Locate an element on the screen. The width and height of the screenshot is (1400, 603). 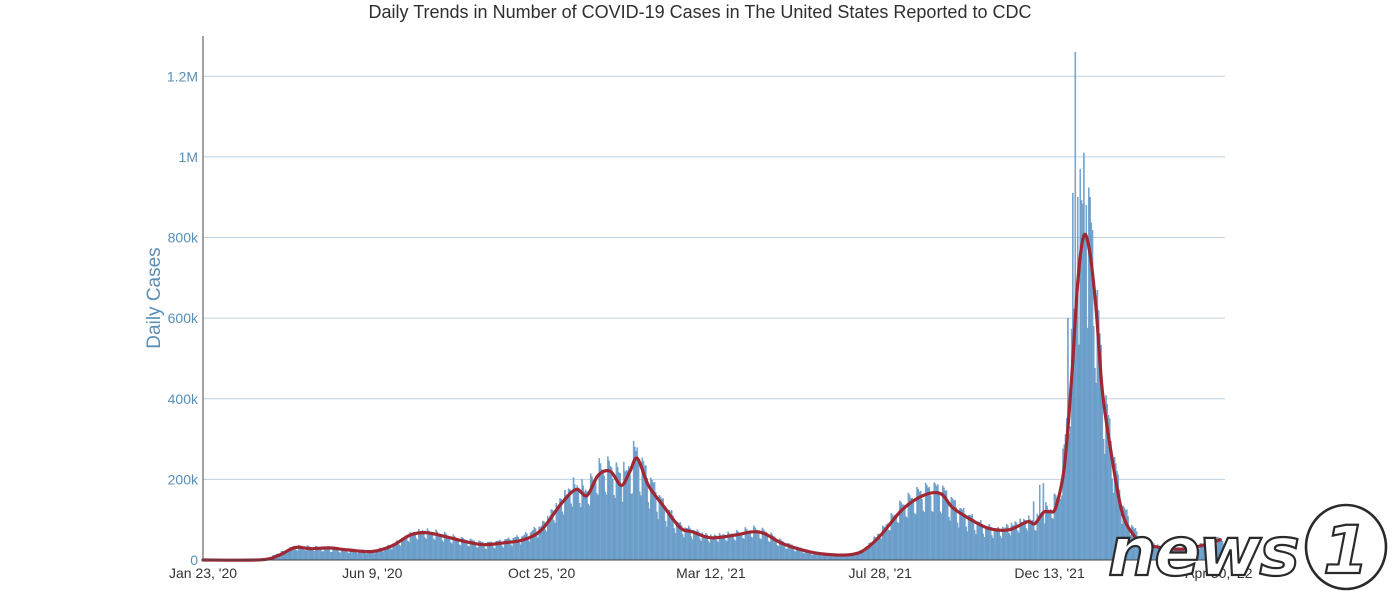
y-tick-label: 1.2M is located at coordinates (182, 76).